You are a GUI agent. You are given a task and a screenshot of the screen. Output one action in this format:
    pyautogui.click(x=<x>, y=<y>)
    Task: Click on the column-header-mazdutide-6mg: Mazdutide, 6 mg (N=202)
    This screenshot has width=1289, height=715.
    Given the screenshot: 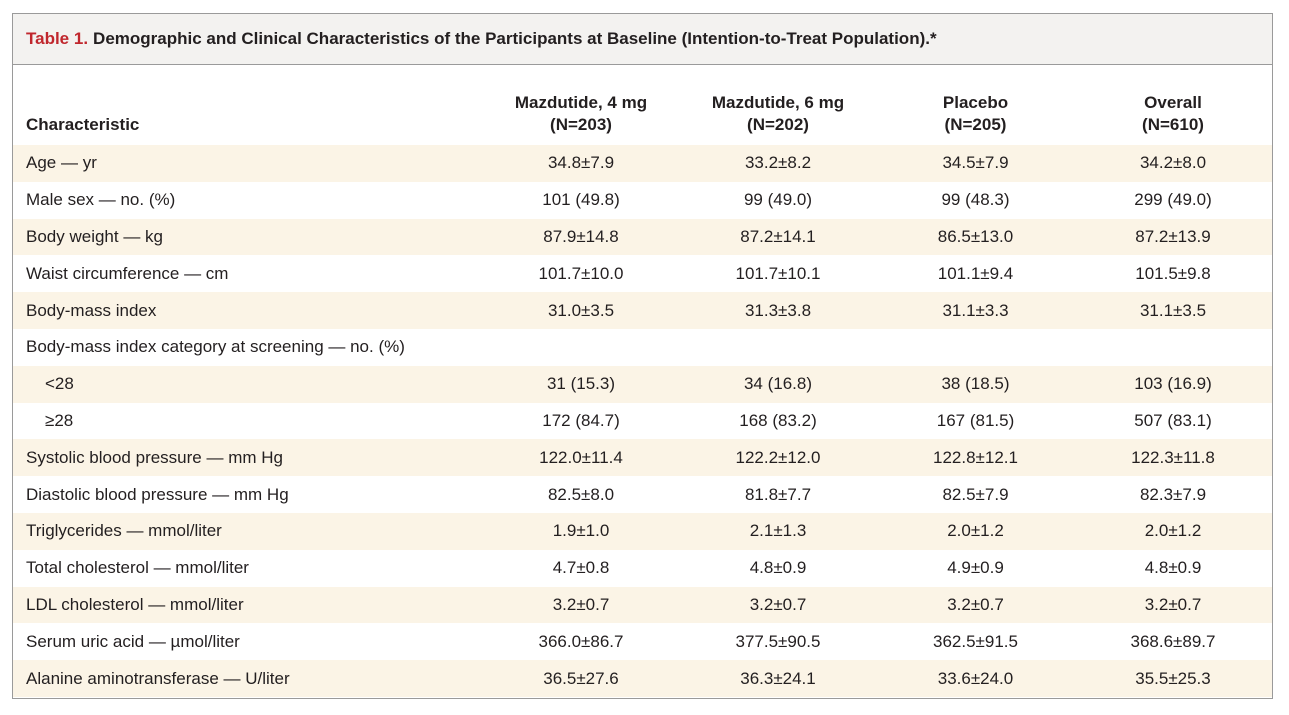 What is the action you would take?
    pyautogui.click(x=778, y=105)
    